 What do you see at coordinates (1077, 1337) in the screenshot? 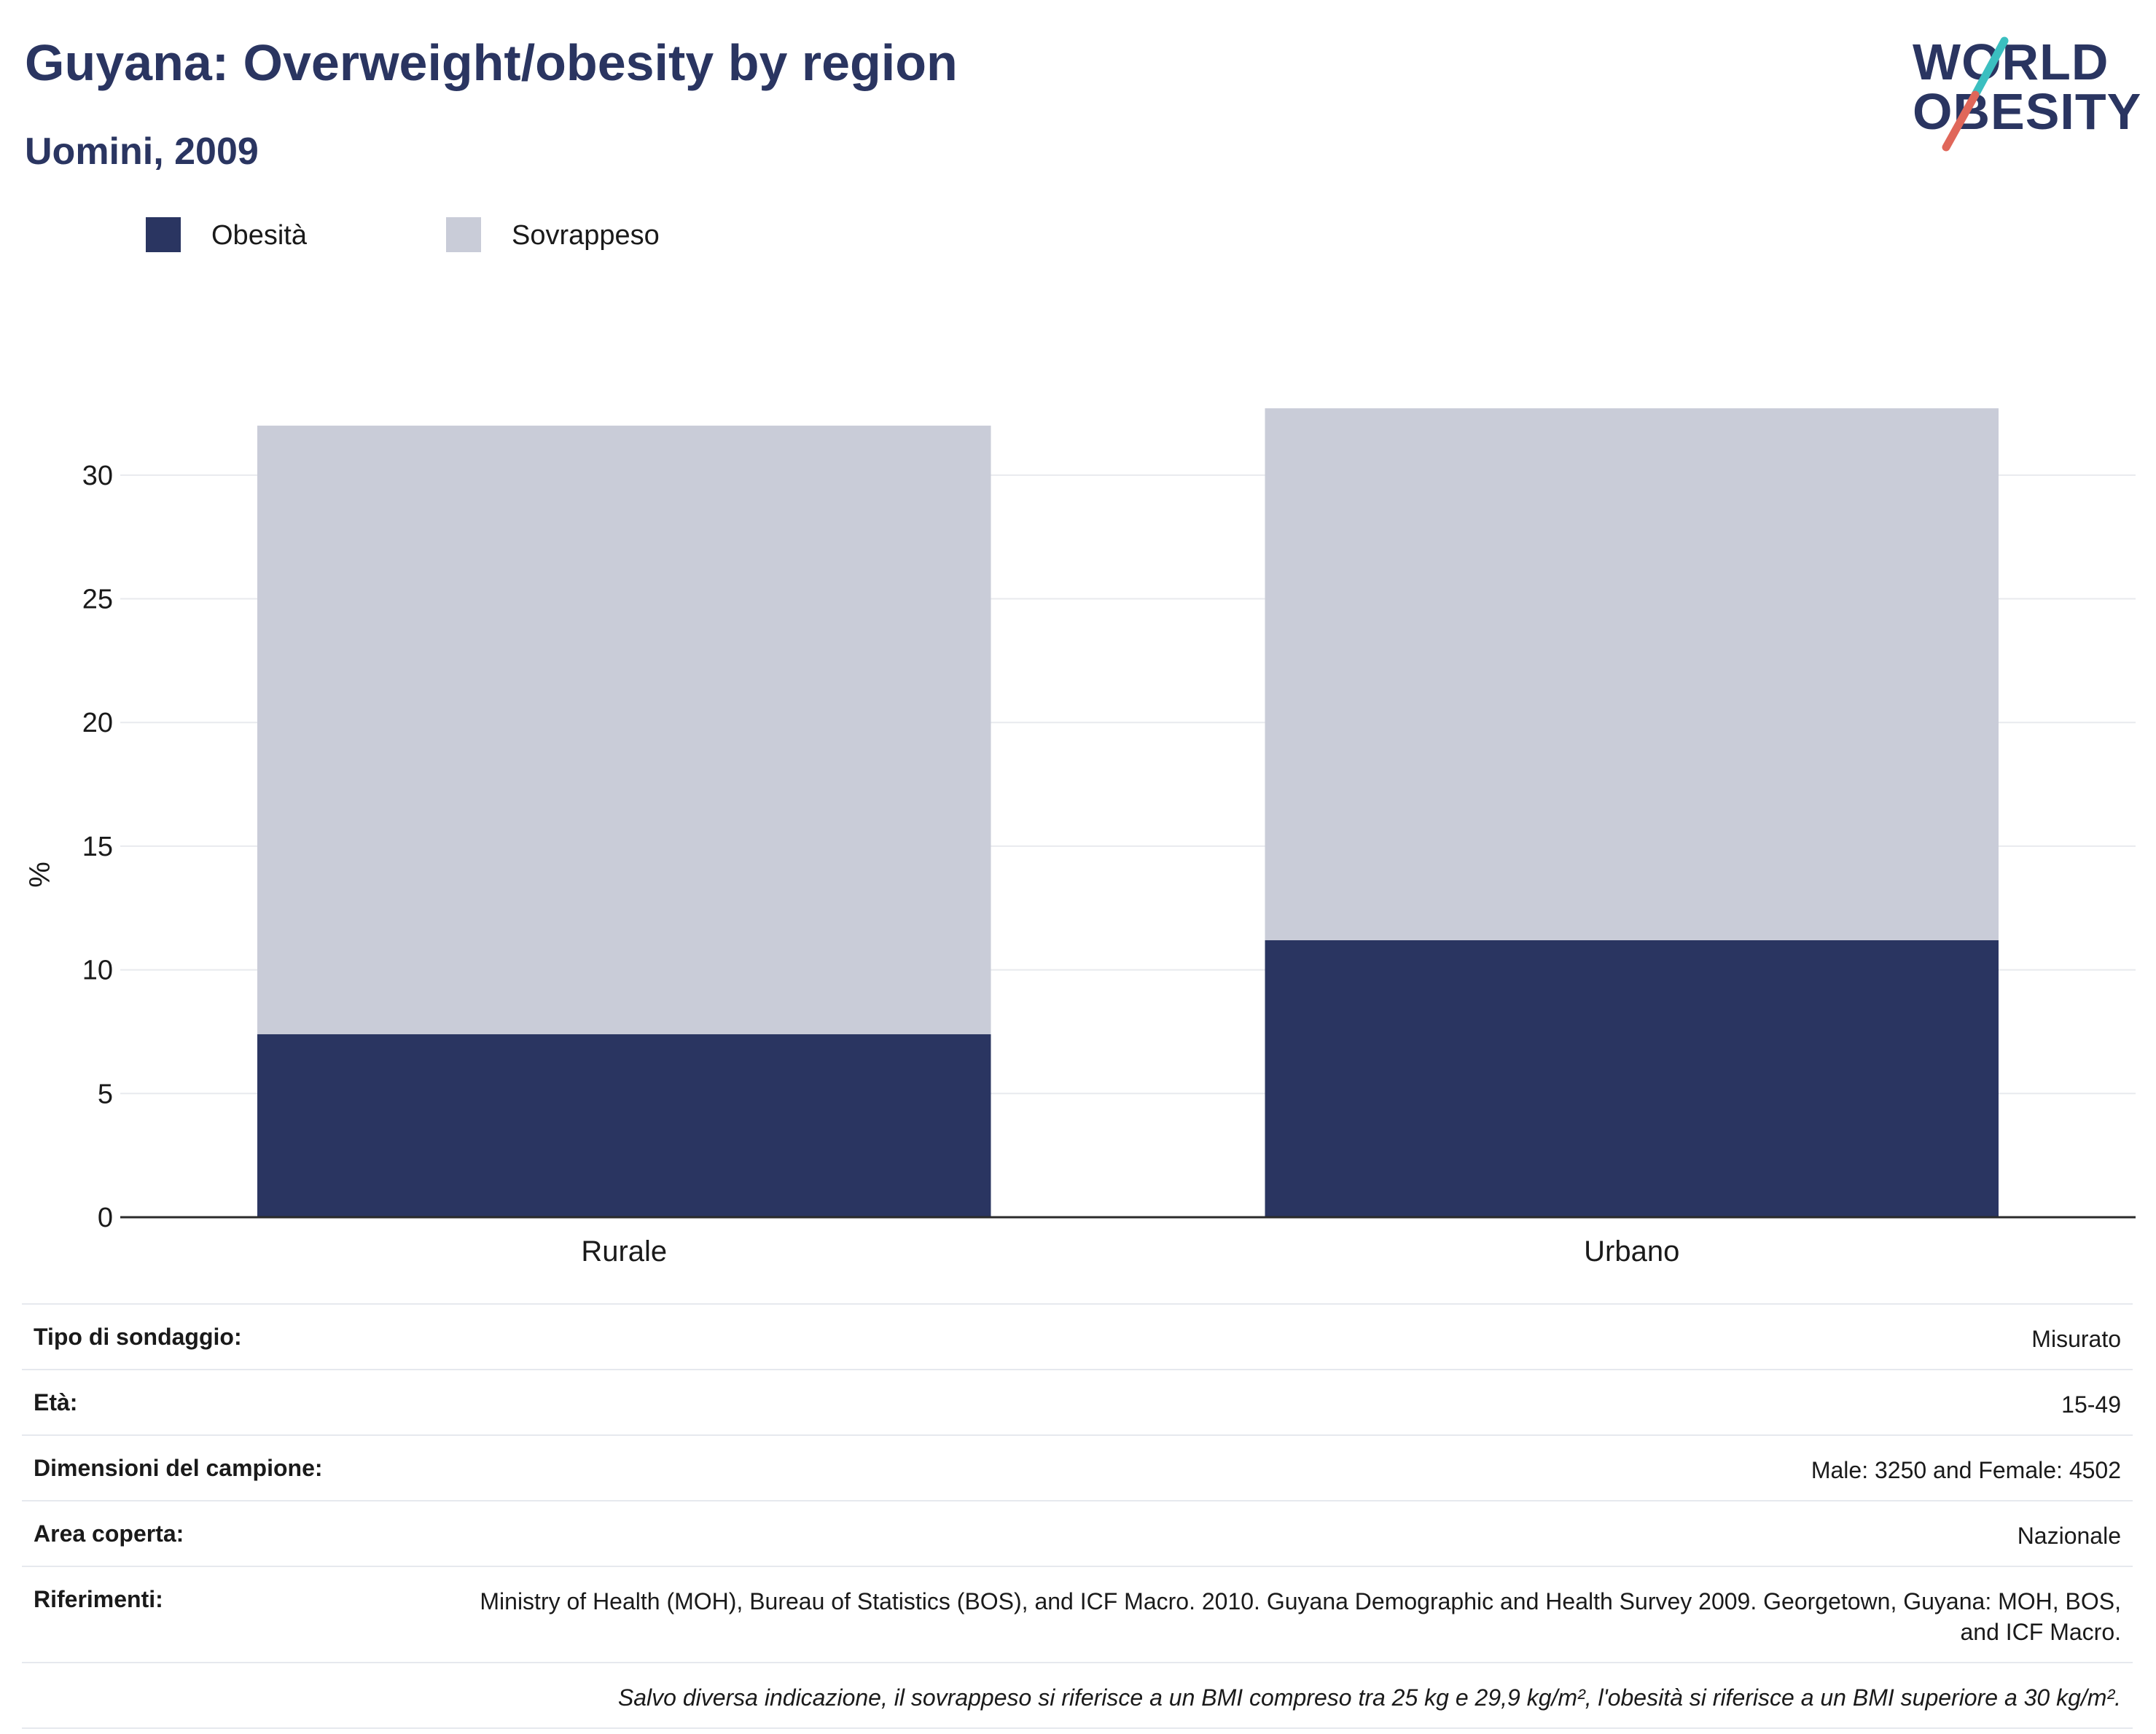
I see `meta-row-survey-type: Tipo di sondaggio: Misurato` at bounding box center [1077, 1337].